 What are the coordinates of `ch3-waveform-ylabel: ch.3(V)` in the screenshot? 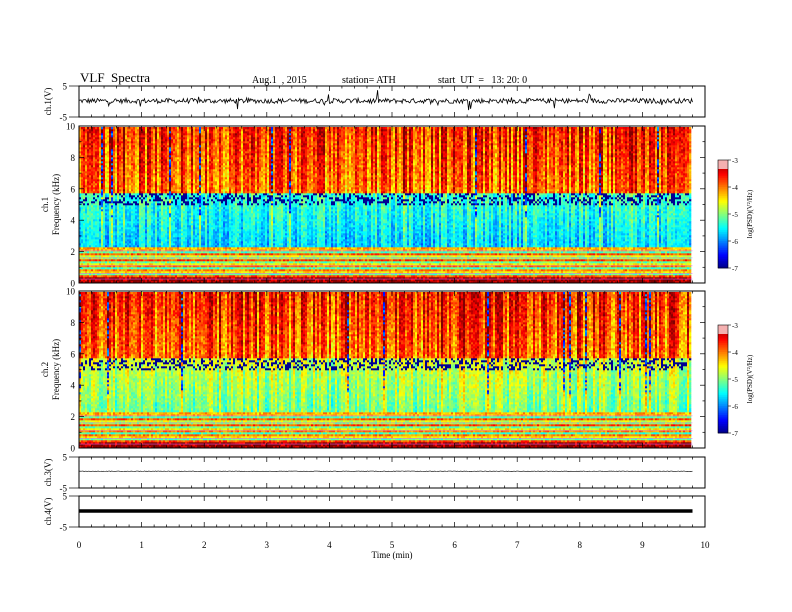 It's located at (48, 473).